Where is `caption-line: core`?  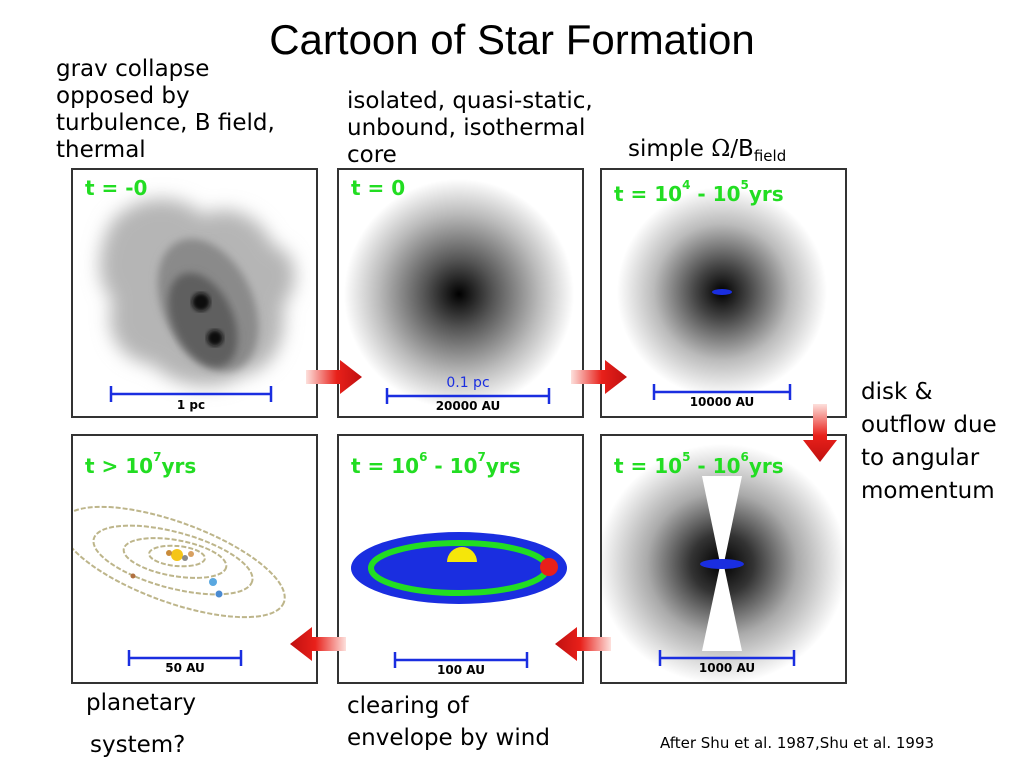
caption-line: core is located at coordinates (372, 155).